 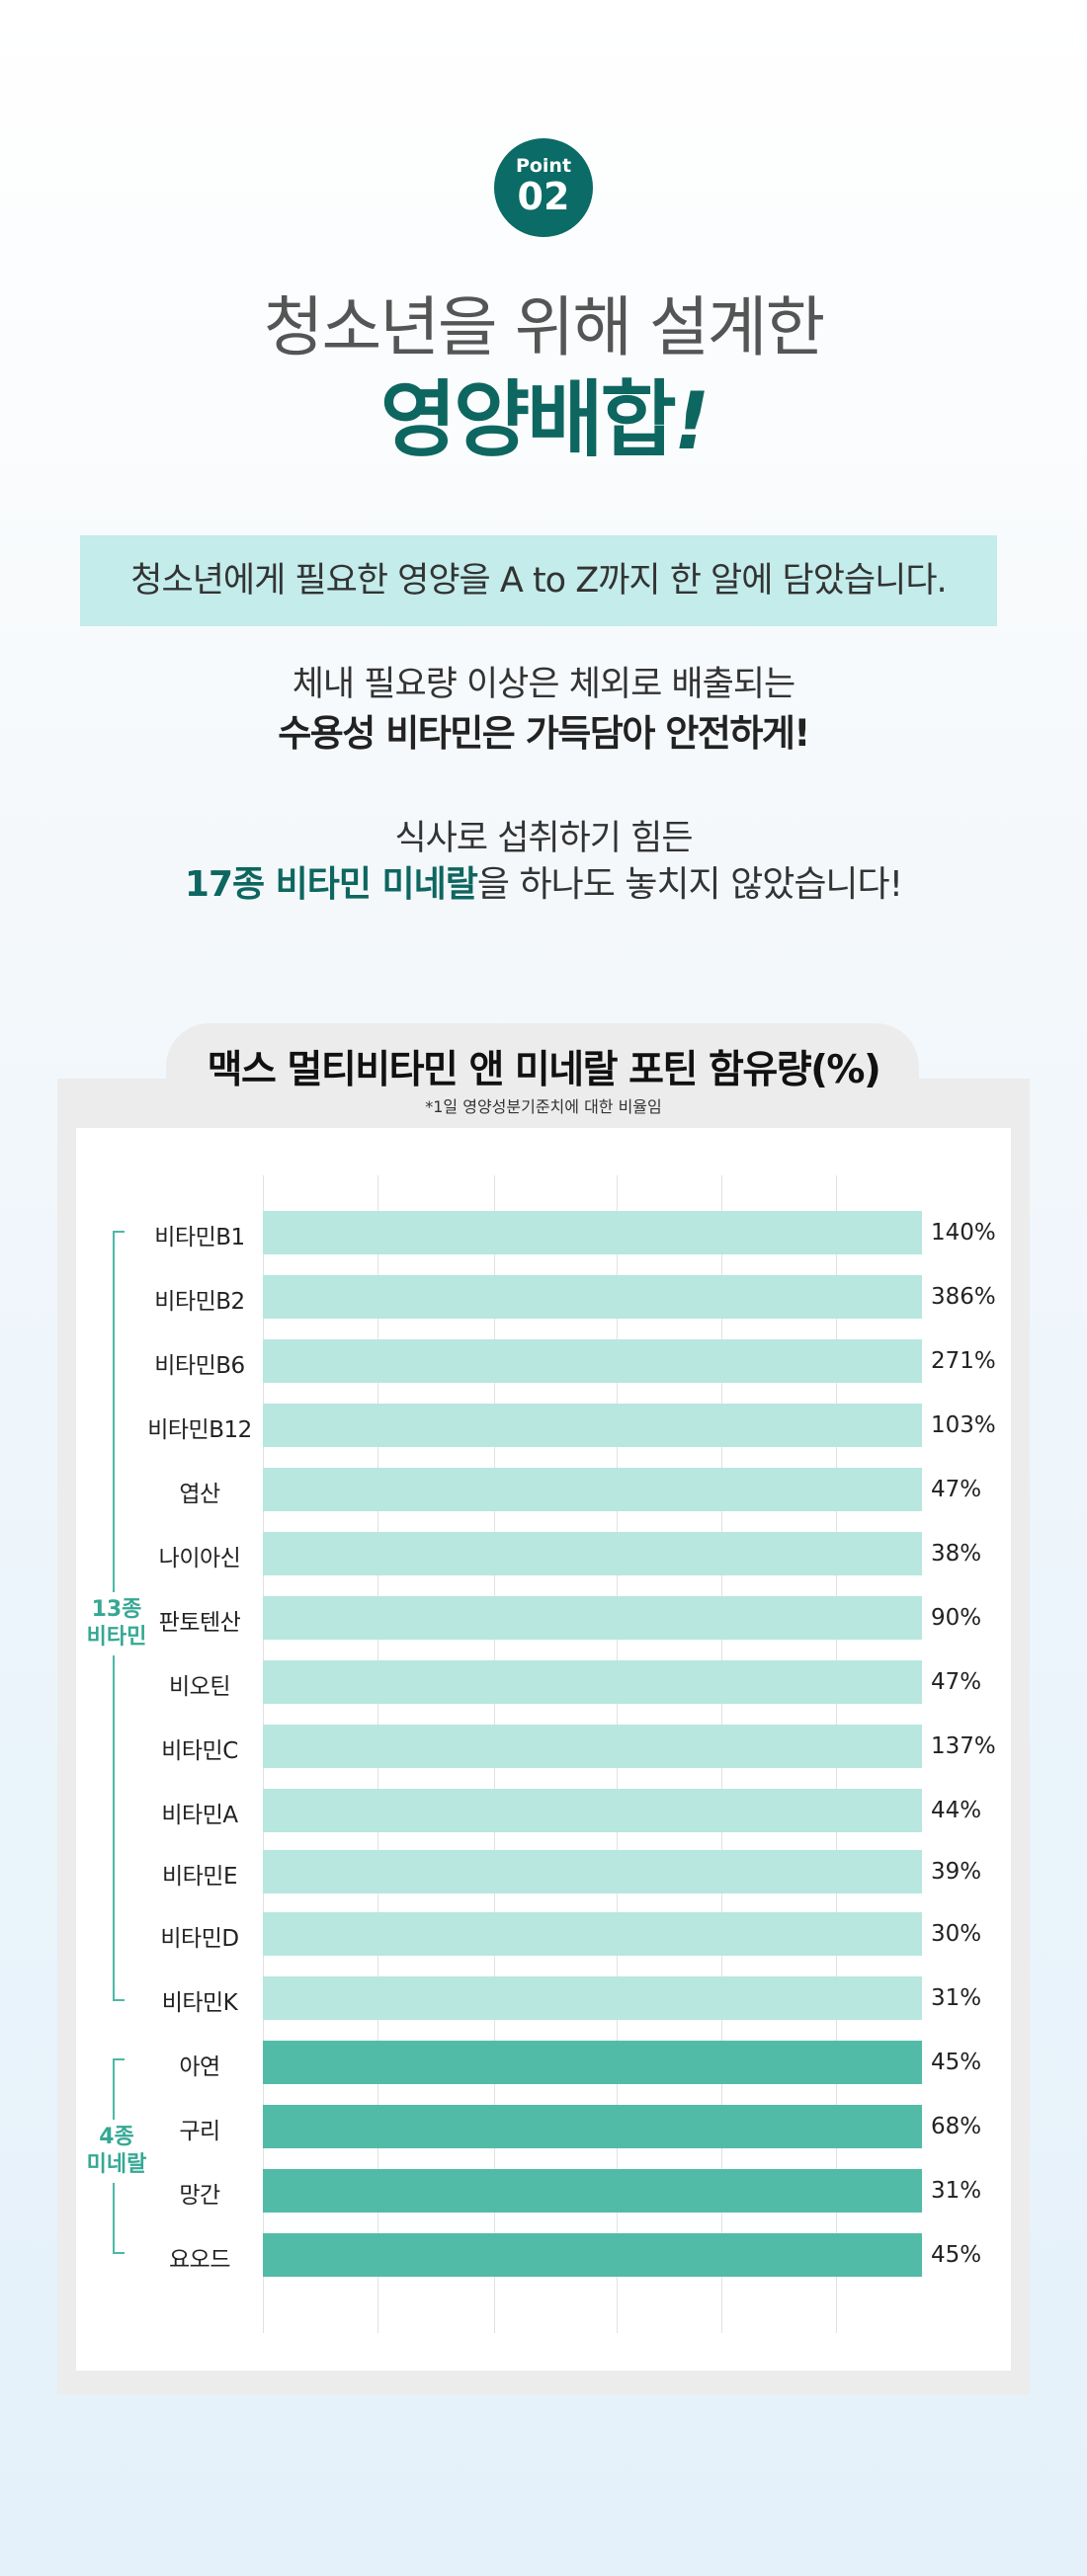 I want to click on bar-value-label: 30%, so click(x=956, y=1934).